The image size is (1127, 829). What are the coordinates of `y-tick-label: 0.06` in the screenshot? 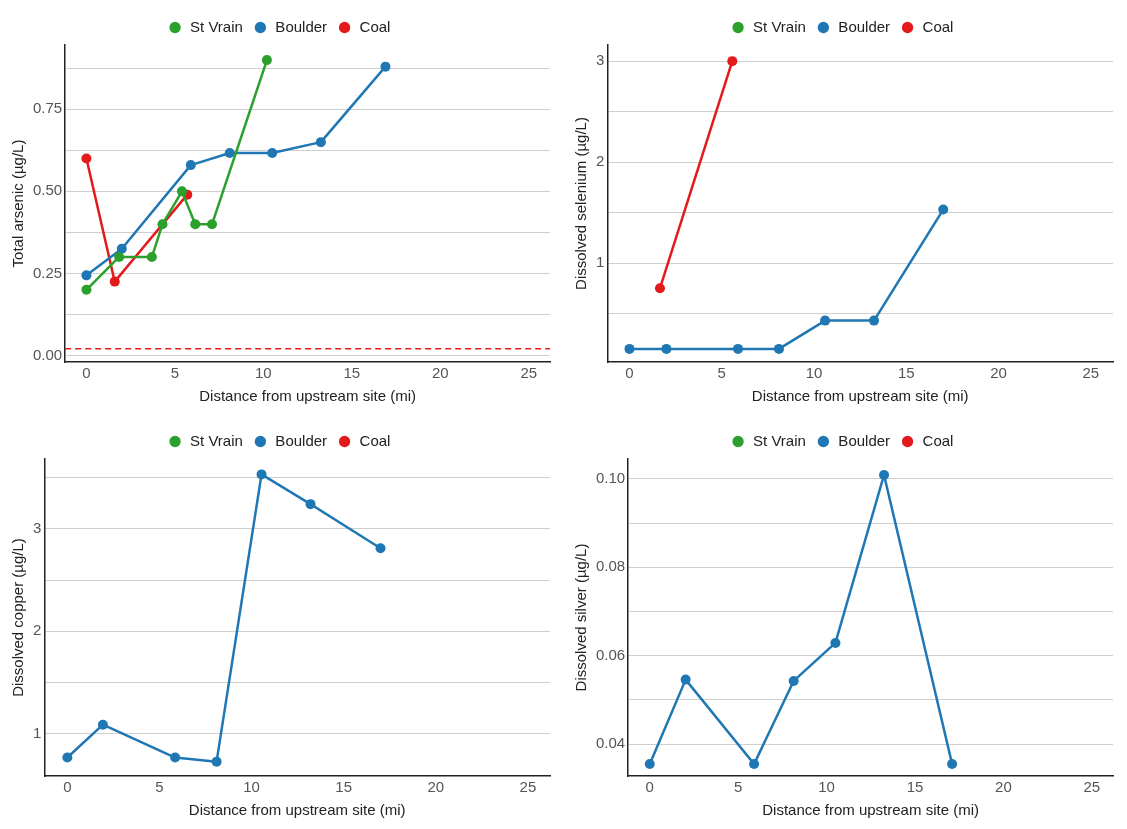 It's located at (610, 654).